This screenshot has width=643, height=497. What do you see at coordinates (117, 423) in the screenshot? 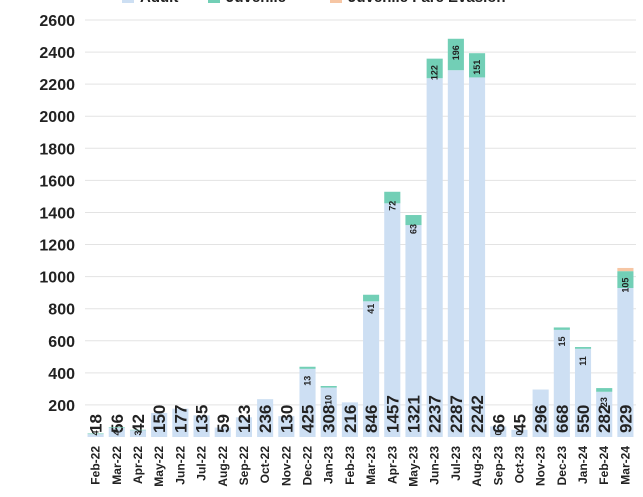
I see `value-label: 56` at bounding box center [117, 423].